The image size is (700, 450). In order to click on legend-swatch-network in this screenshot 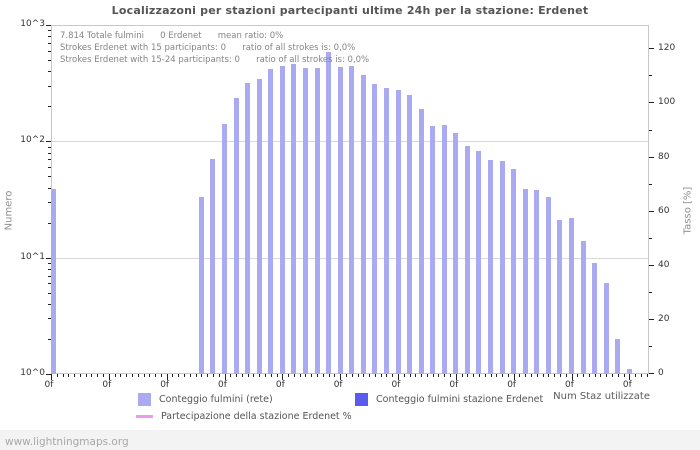, I will do `click(144, 399)`.